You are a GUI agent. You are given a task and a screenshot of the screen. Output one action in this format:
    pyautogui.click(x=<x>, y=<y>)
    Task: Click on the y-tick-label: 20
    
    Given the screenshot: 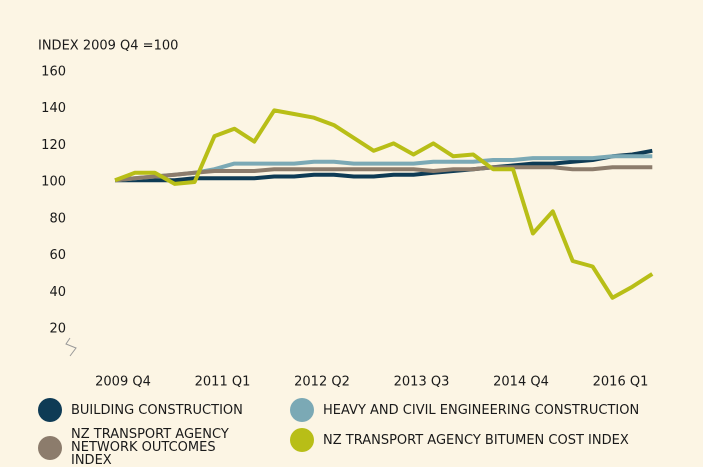 What is the action you would take?
    pyautogui.click(x=57, y=329)
    